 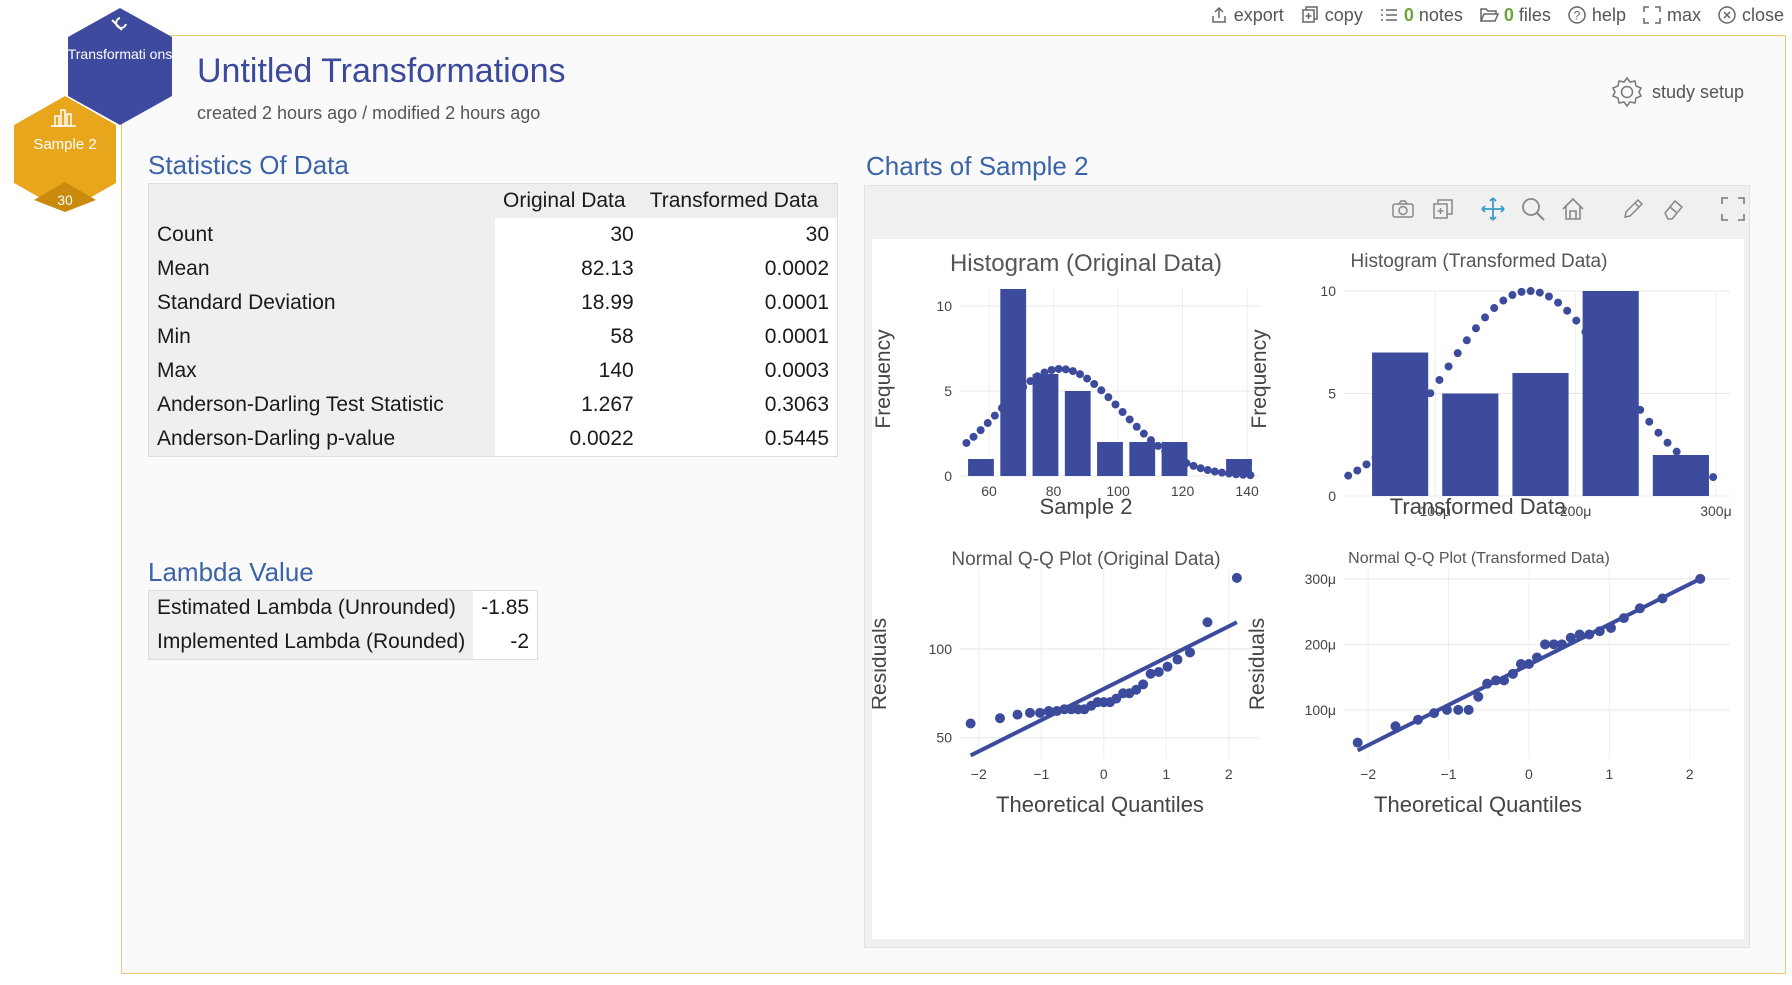 What do you see at coordinates (493, 200) in the screenshot?
I see `table-header-row: Original Data Transformed Data` at bounding box center [493, 200].